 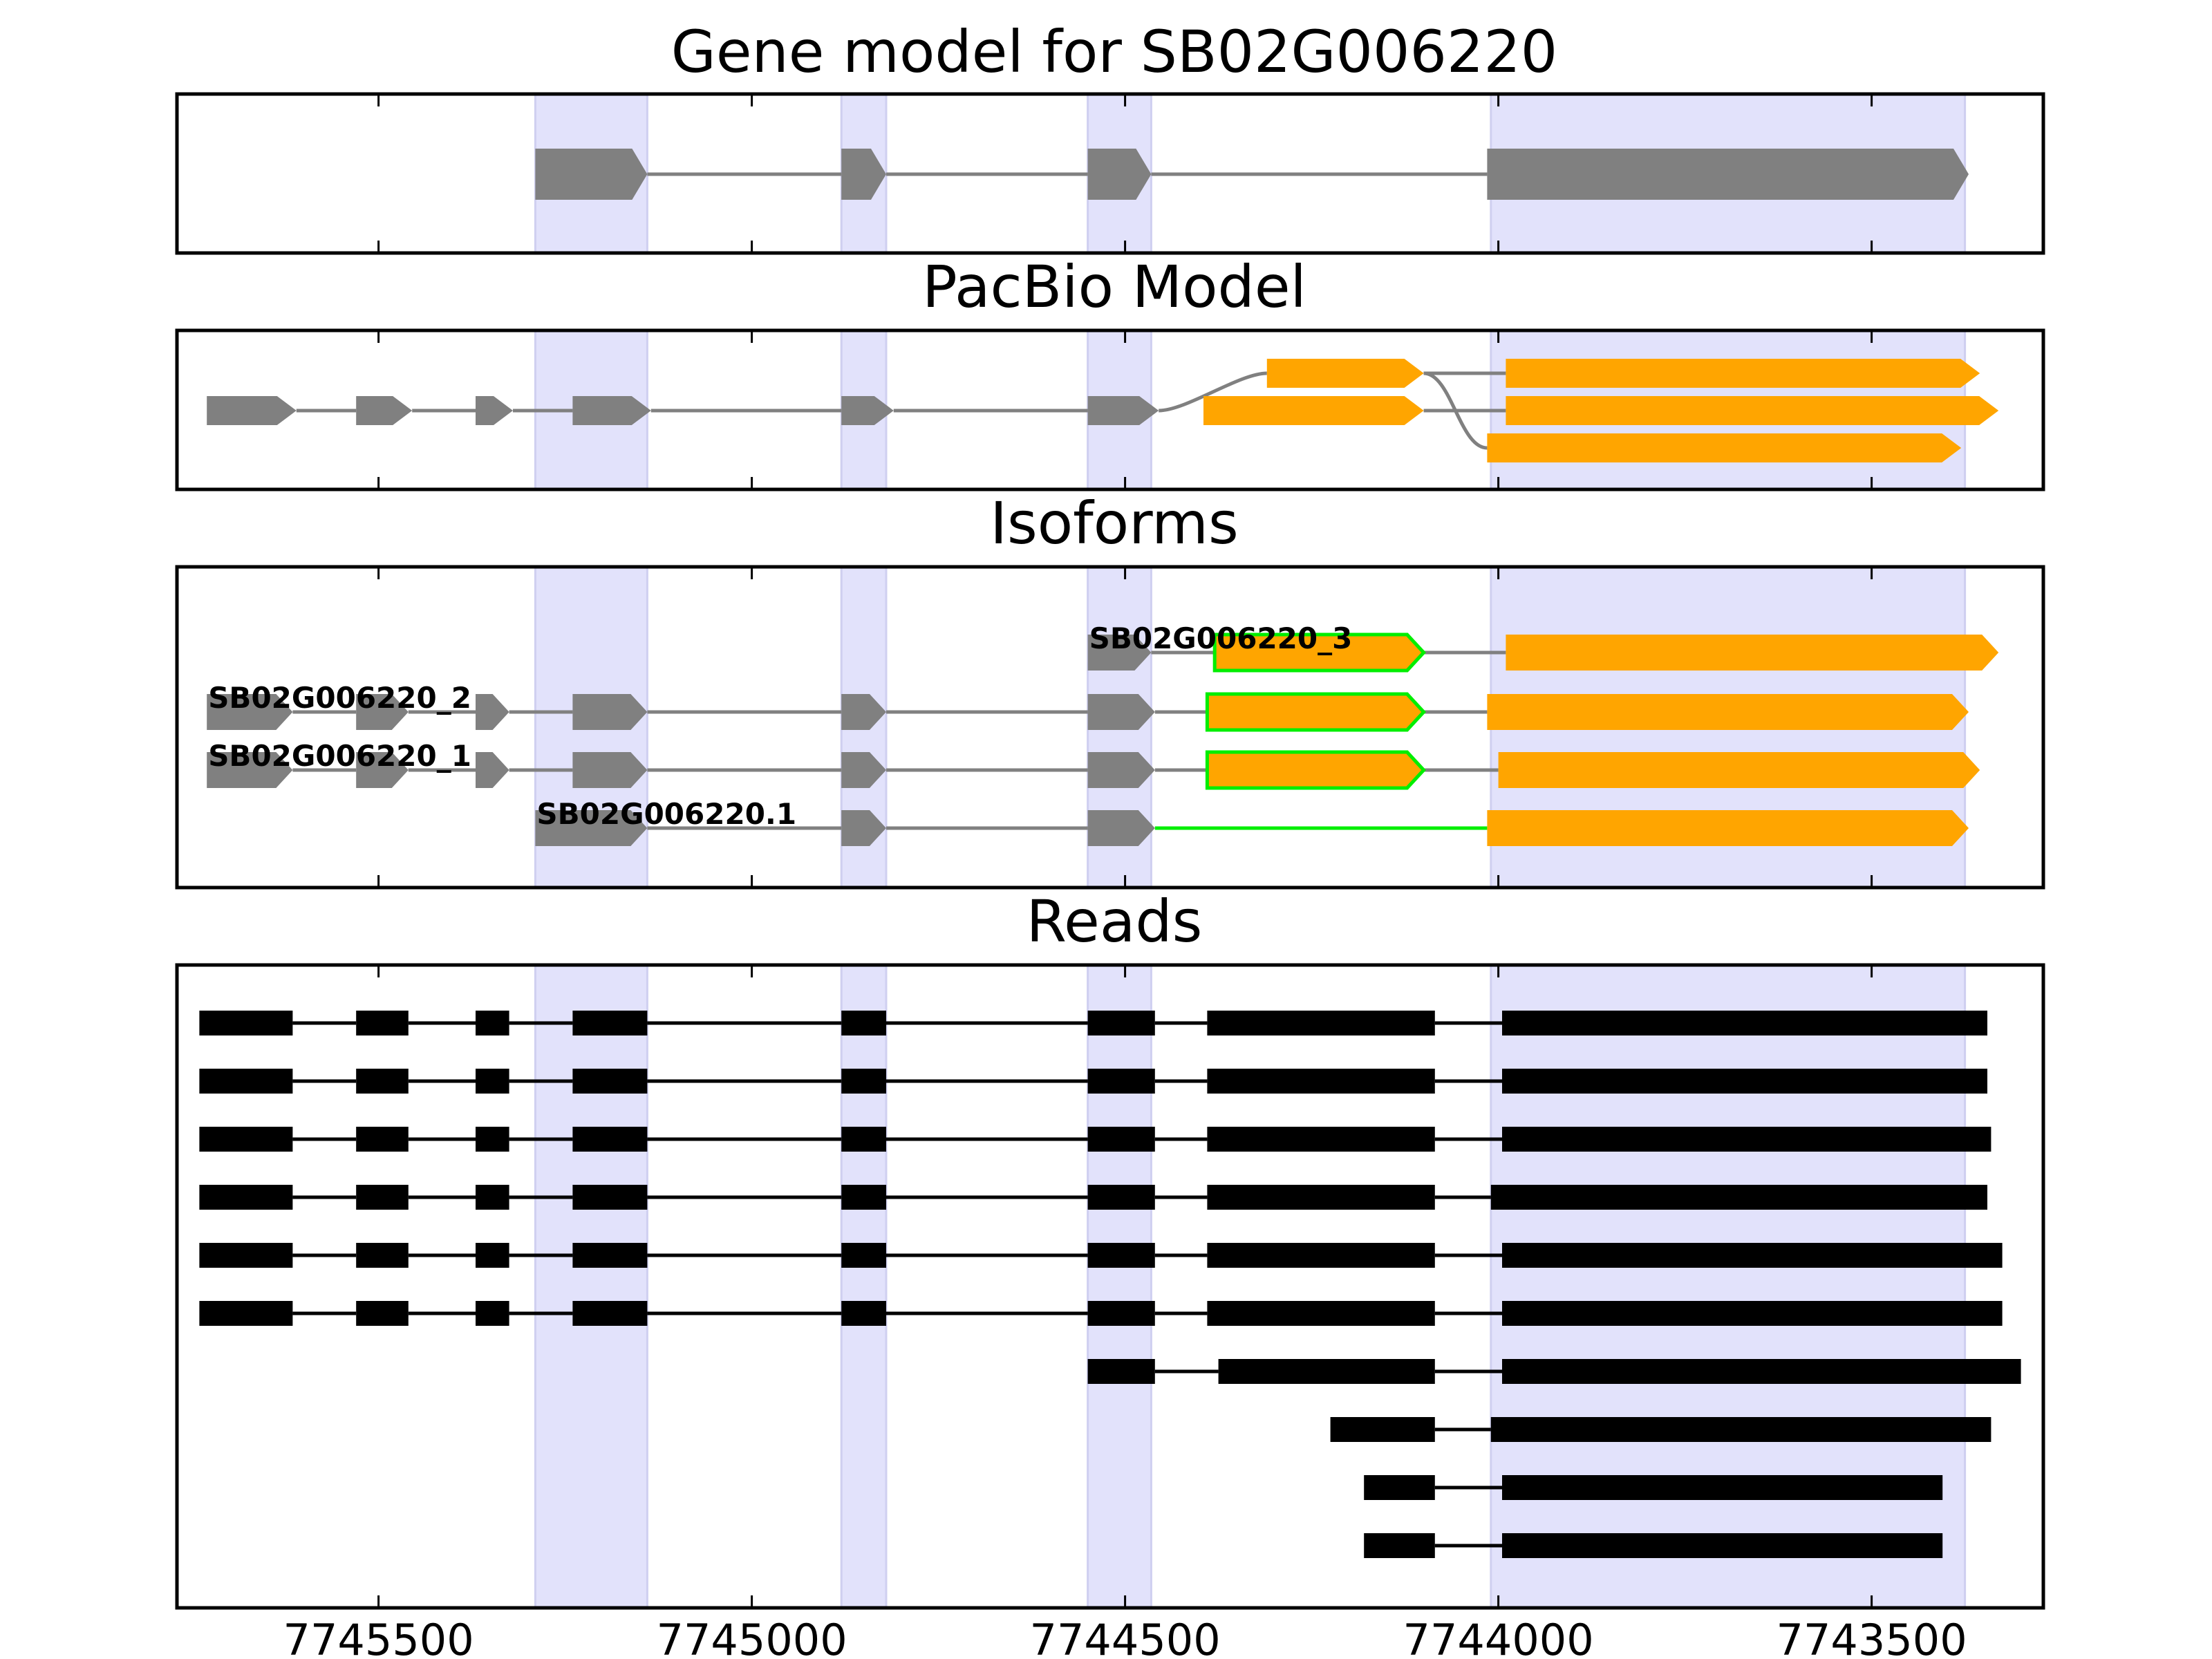 I want to click on panel-gene-model: Gene model for SB02G006220, so click(x=1110, y=136).